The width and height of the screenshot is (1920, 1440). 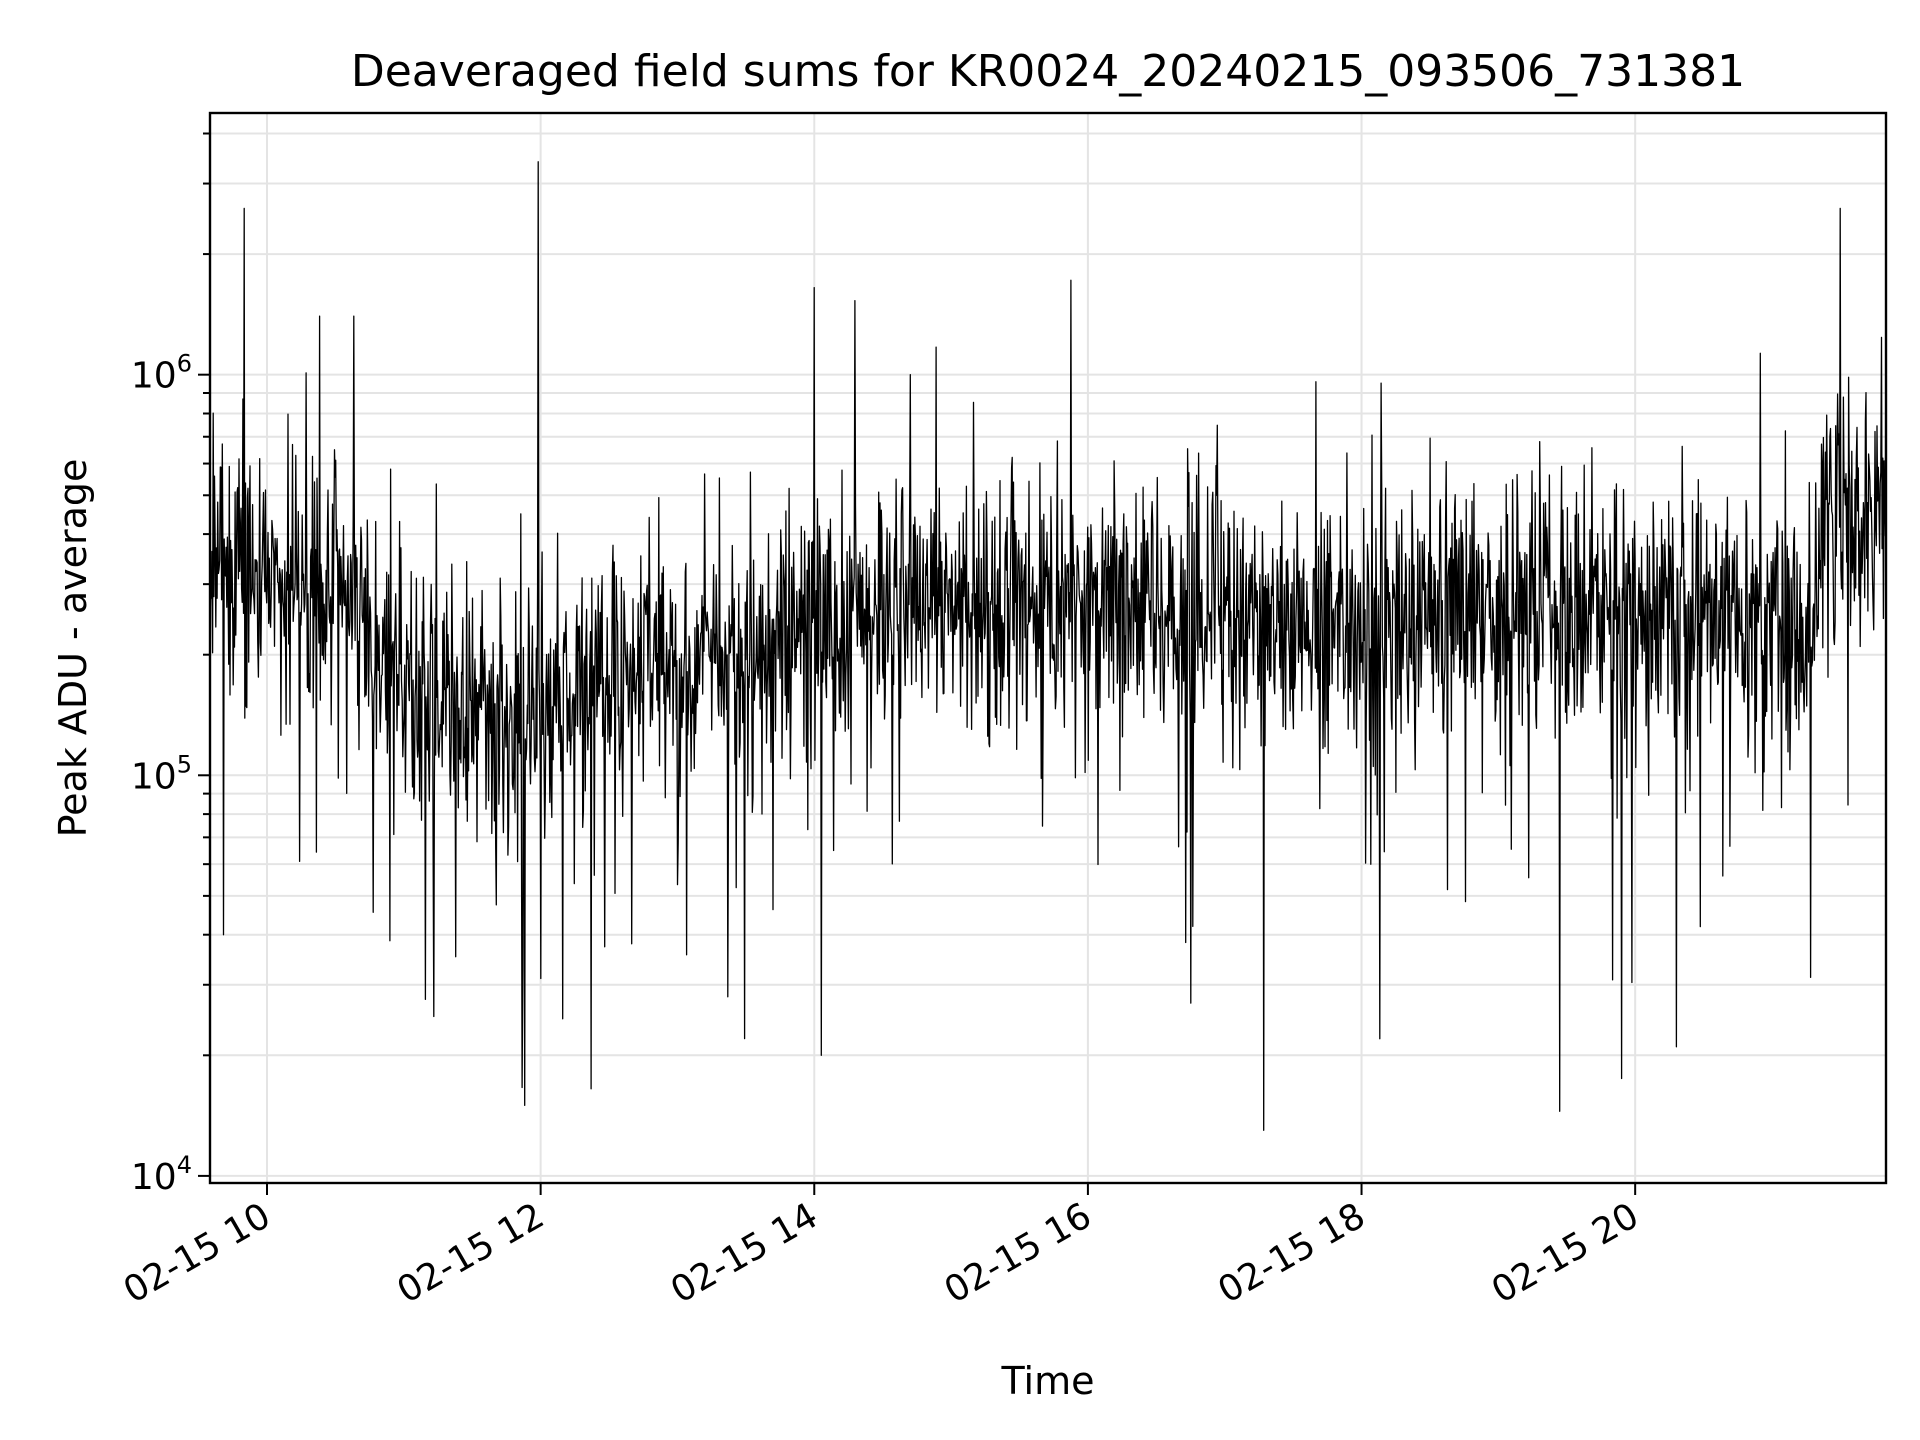 What do you see at coordinates (161, 773) in the screenshot?
I see `y-tick-label: 10⁵` at bounding box center [161, 773].